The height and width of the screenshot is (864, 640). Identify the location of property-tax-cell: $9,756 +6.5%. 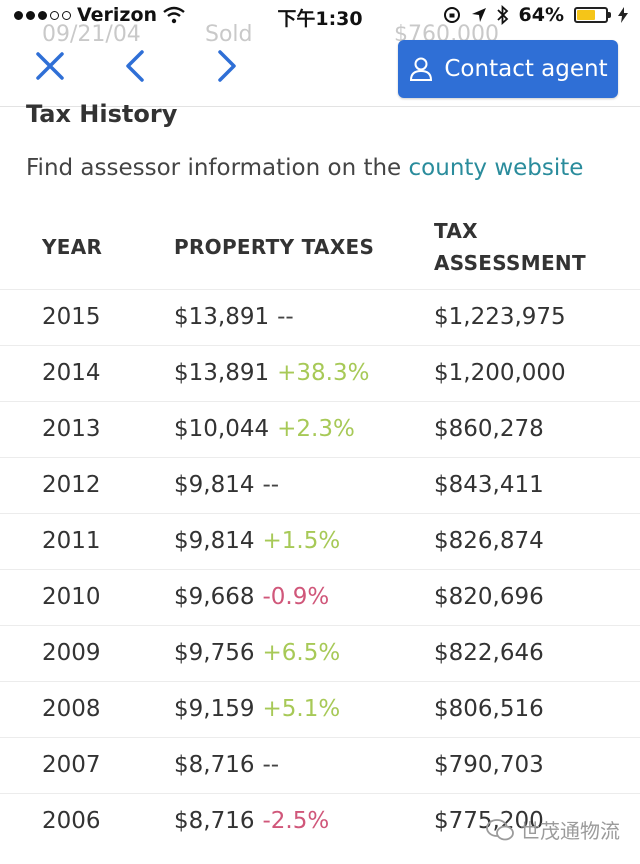
(304, 653).